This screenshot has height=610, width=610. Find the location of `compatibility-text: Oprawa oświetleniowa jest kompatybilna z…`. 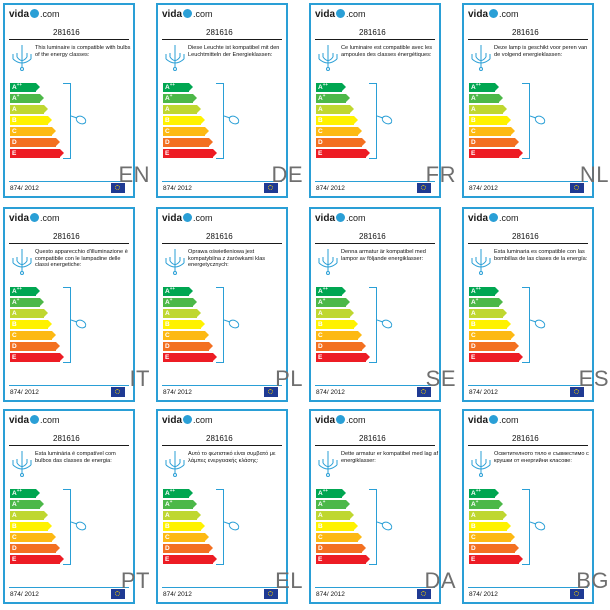

compatibility-text: Oprawa oświetleniowa jest kompatybilna z… is located at coordinates (227, 259).